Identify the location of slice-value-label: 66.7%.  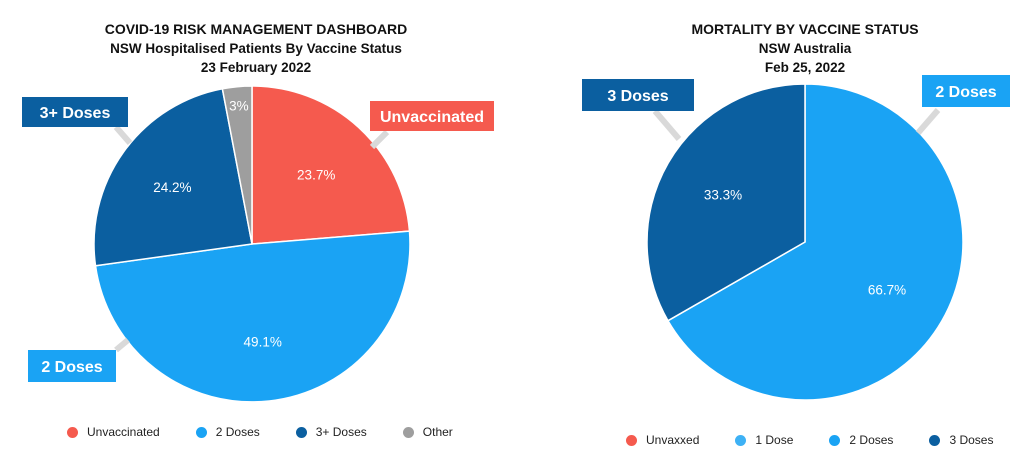
(887, 290).